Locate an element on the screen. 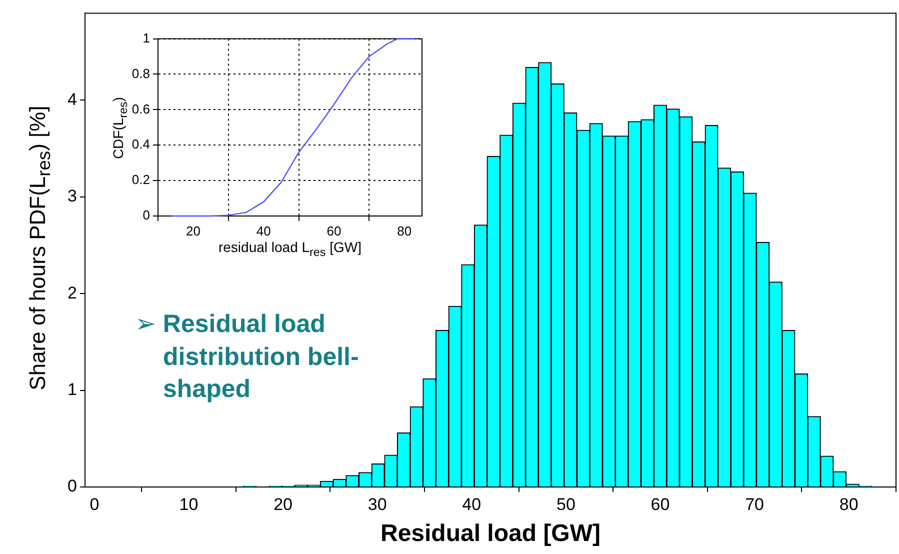  x-tick-label: 70 is located at coordinates (754, 504).